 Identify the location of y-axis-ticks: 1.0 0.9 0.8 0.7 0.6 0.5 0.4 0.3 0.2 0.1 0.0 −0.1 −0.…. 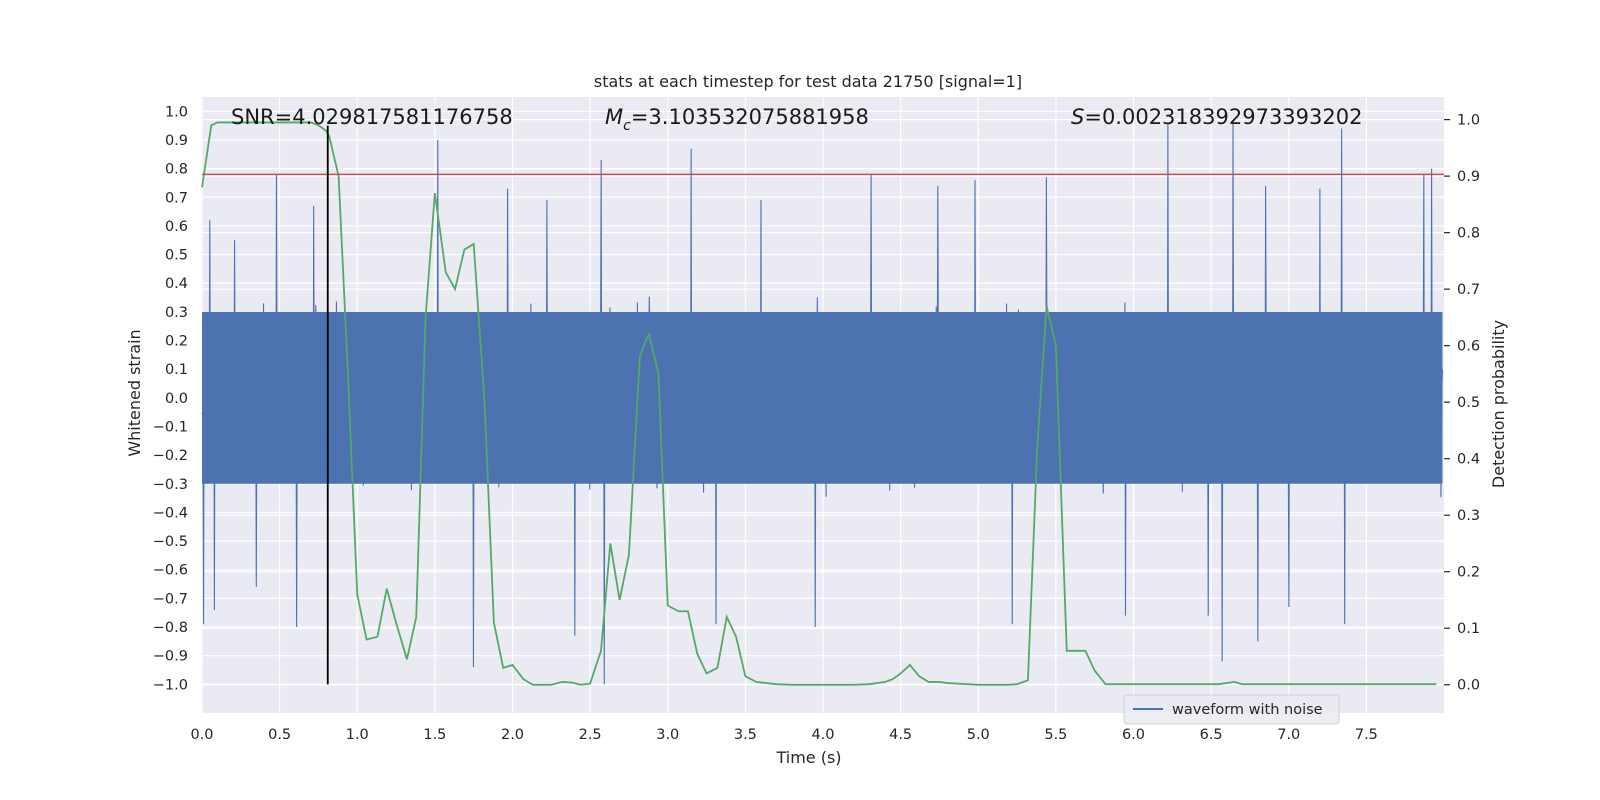
(170, 398).